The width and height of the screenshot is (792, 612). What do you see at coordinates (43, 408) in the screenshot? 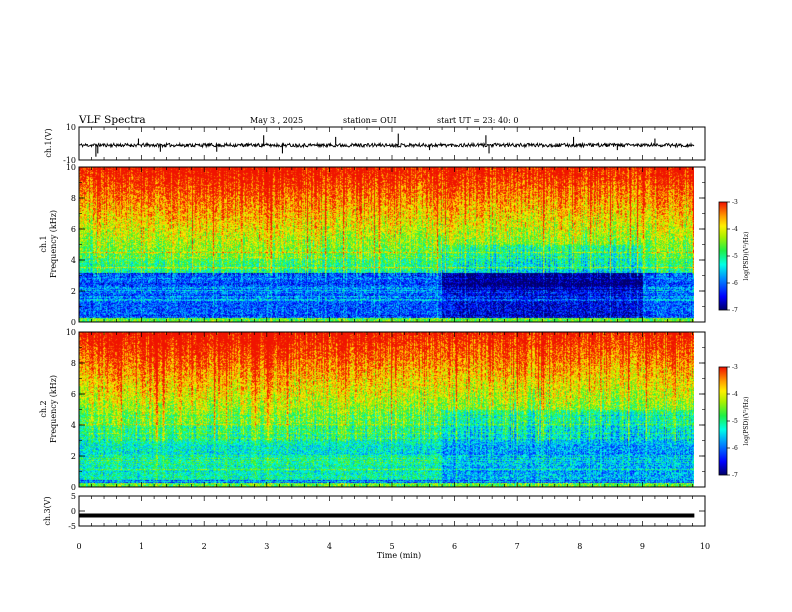
I see `ch2-channel-label: ch.2` at bounding box center [43, 408].